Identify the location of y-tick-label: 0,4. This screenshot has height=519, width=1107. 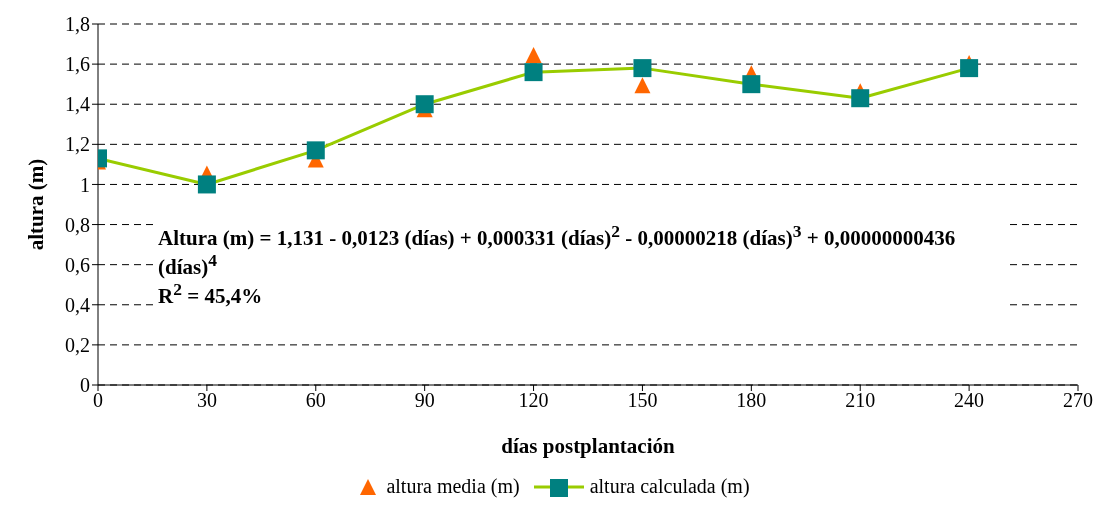
(77, 304).